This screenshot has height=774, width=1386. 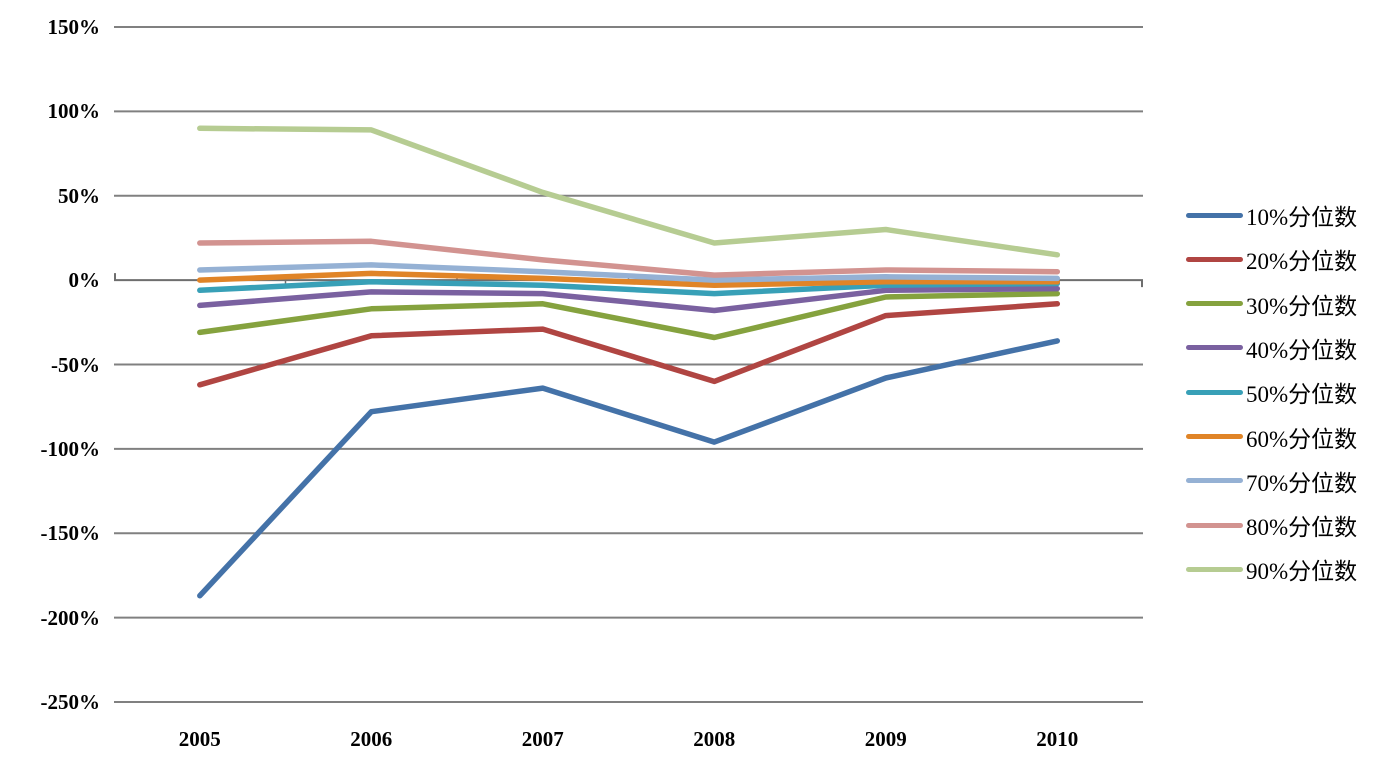 What do you see at coordinates (1302, 528) in the screenshot?
I see `legend-label: 80%分位数` at bounding box center [1302, 528].